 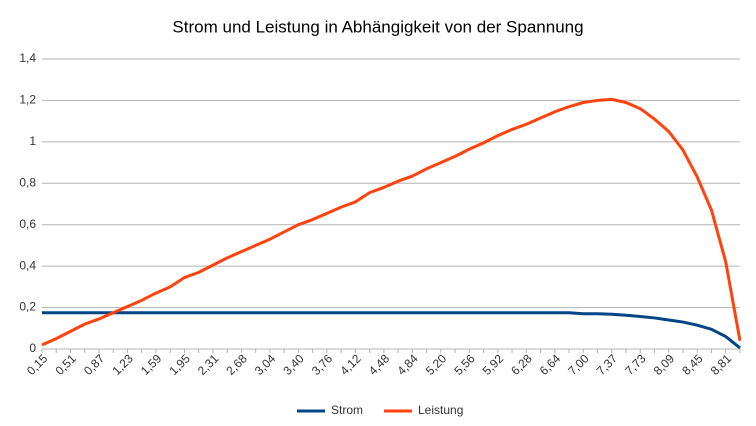 I want to click on x-tick-label: 0,87, so click(x=94, y=364).